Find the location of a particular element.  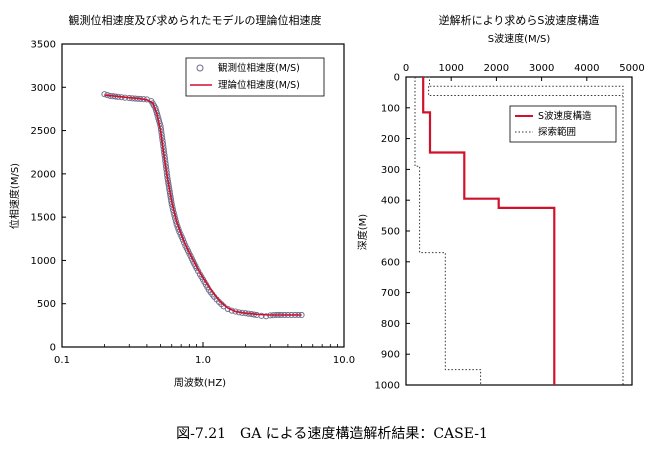

left-y-tick-label: 0 is located at coordinates (53, 348).